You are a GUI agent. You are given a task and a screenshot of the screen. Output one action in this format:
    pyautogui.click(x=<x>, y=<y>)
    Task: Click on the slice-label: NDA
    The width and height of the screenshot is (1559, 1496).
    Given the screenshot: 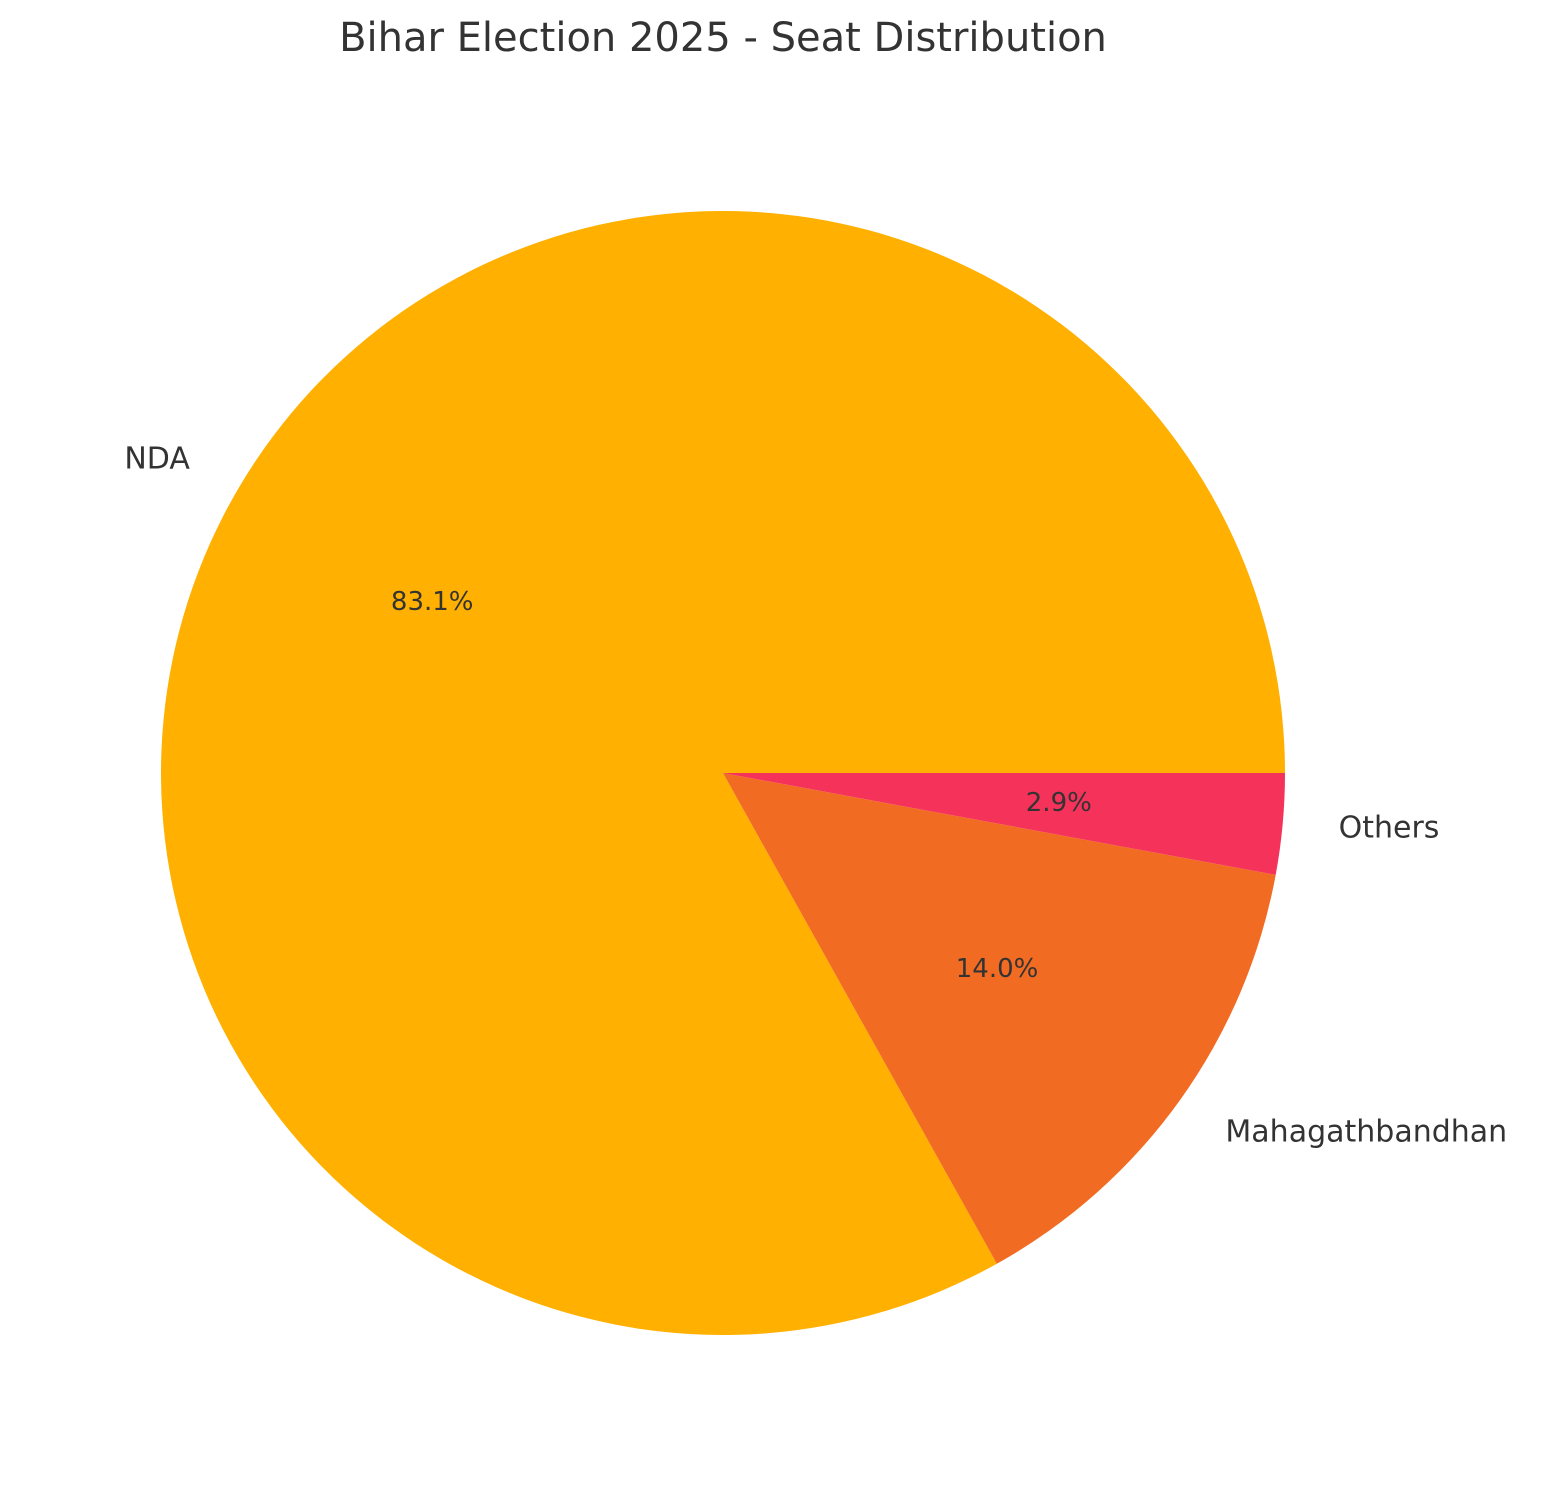 What is the action you would take?
    pyautogui.click(x=157, y=458)
    